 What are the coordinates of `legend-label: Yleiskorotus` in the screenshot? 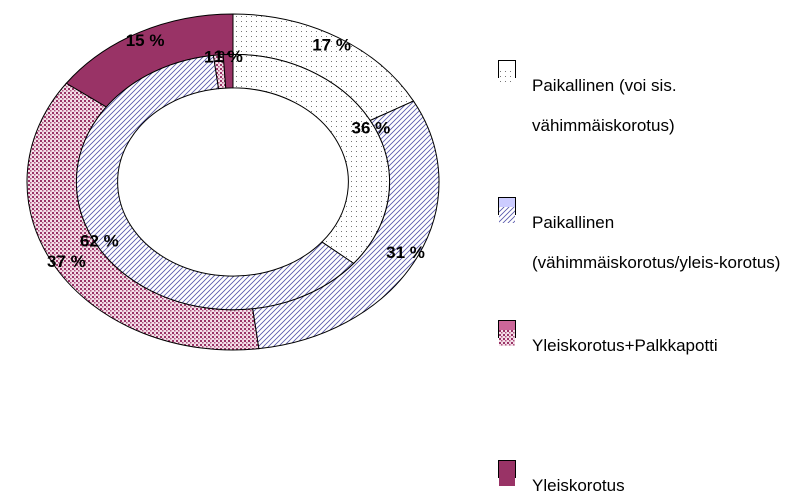 It's located at (578, 485).